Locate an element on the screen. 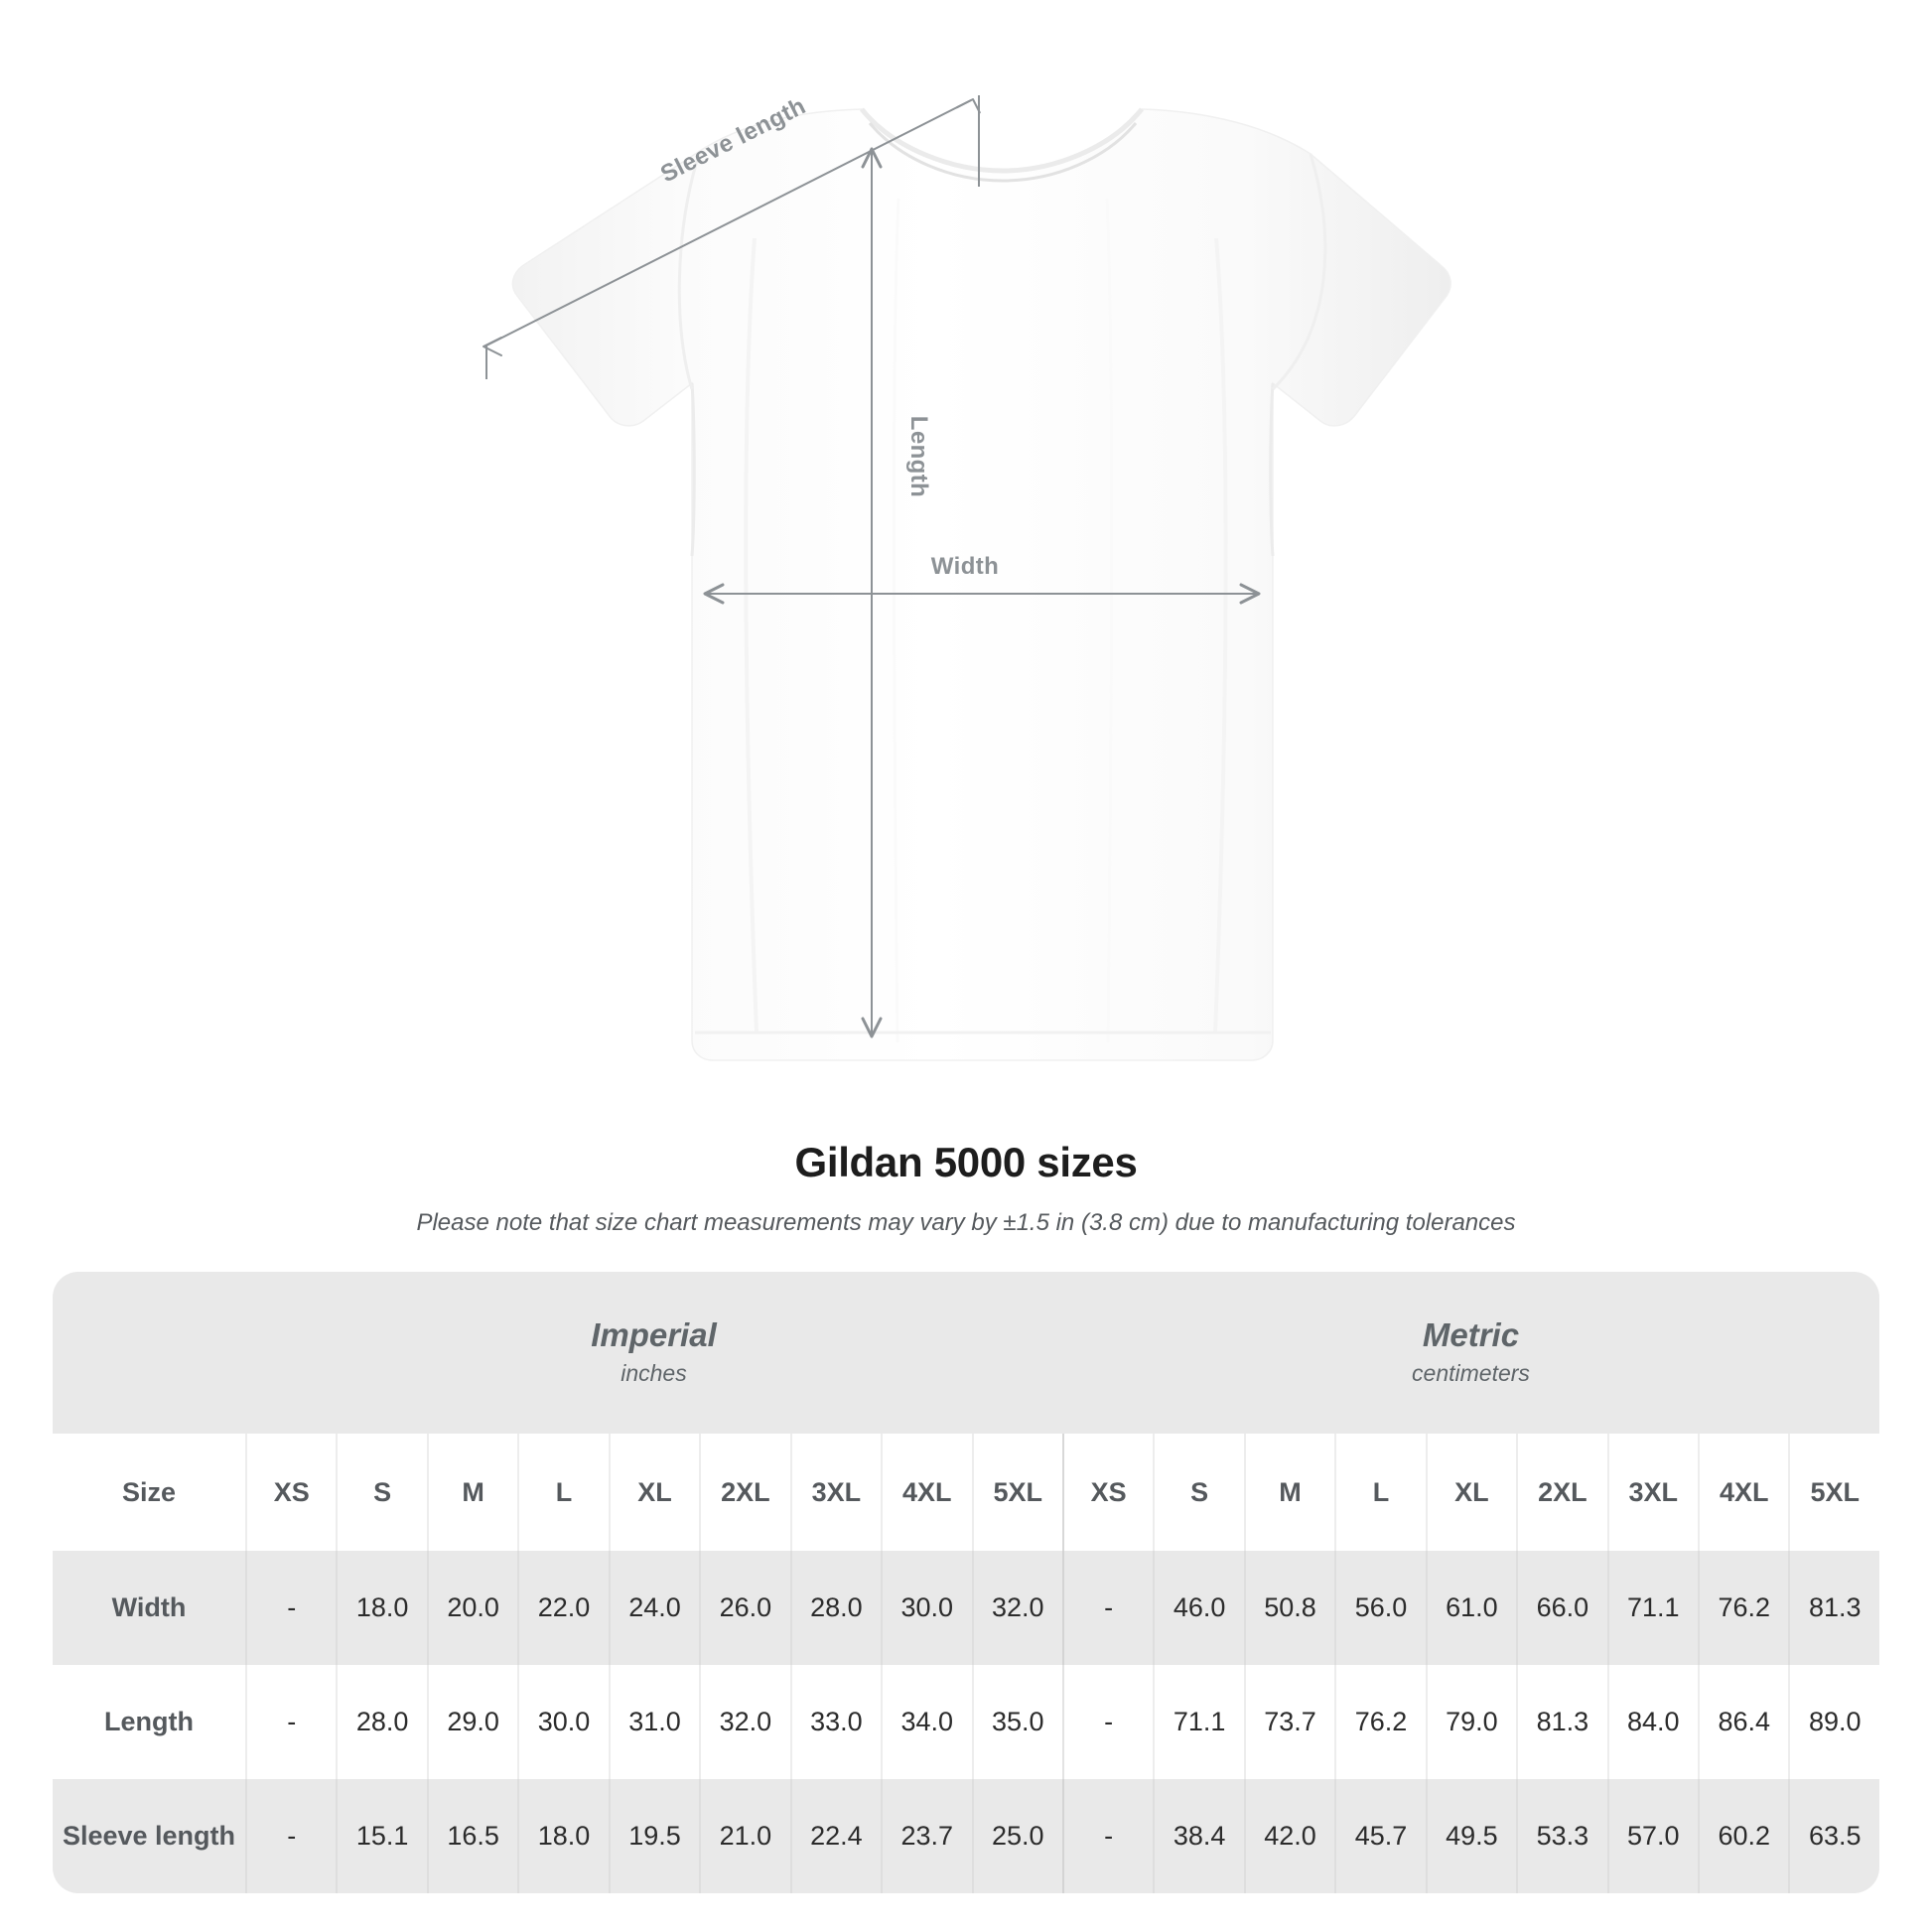  page-title: Gildan 5000 sizes is located at coordinates (966, 1162).